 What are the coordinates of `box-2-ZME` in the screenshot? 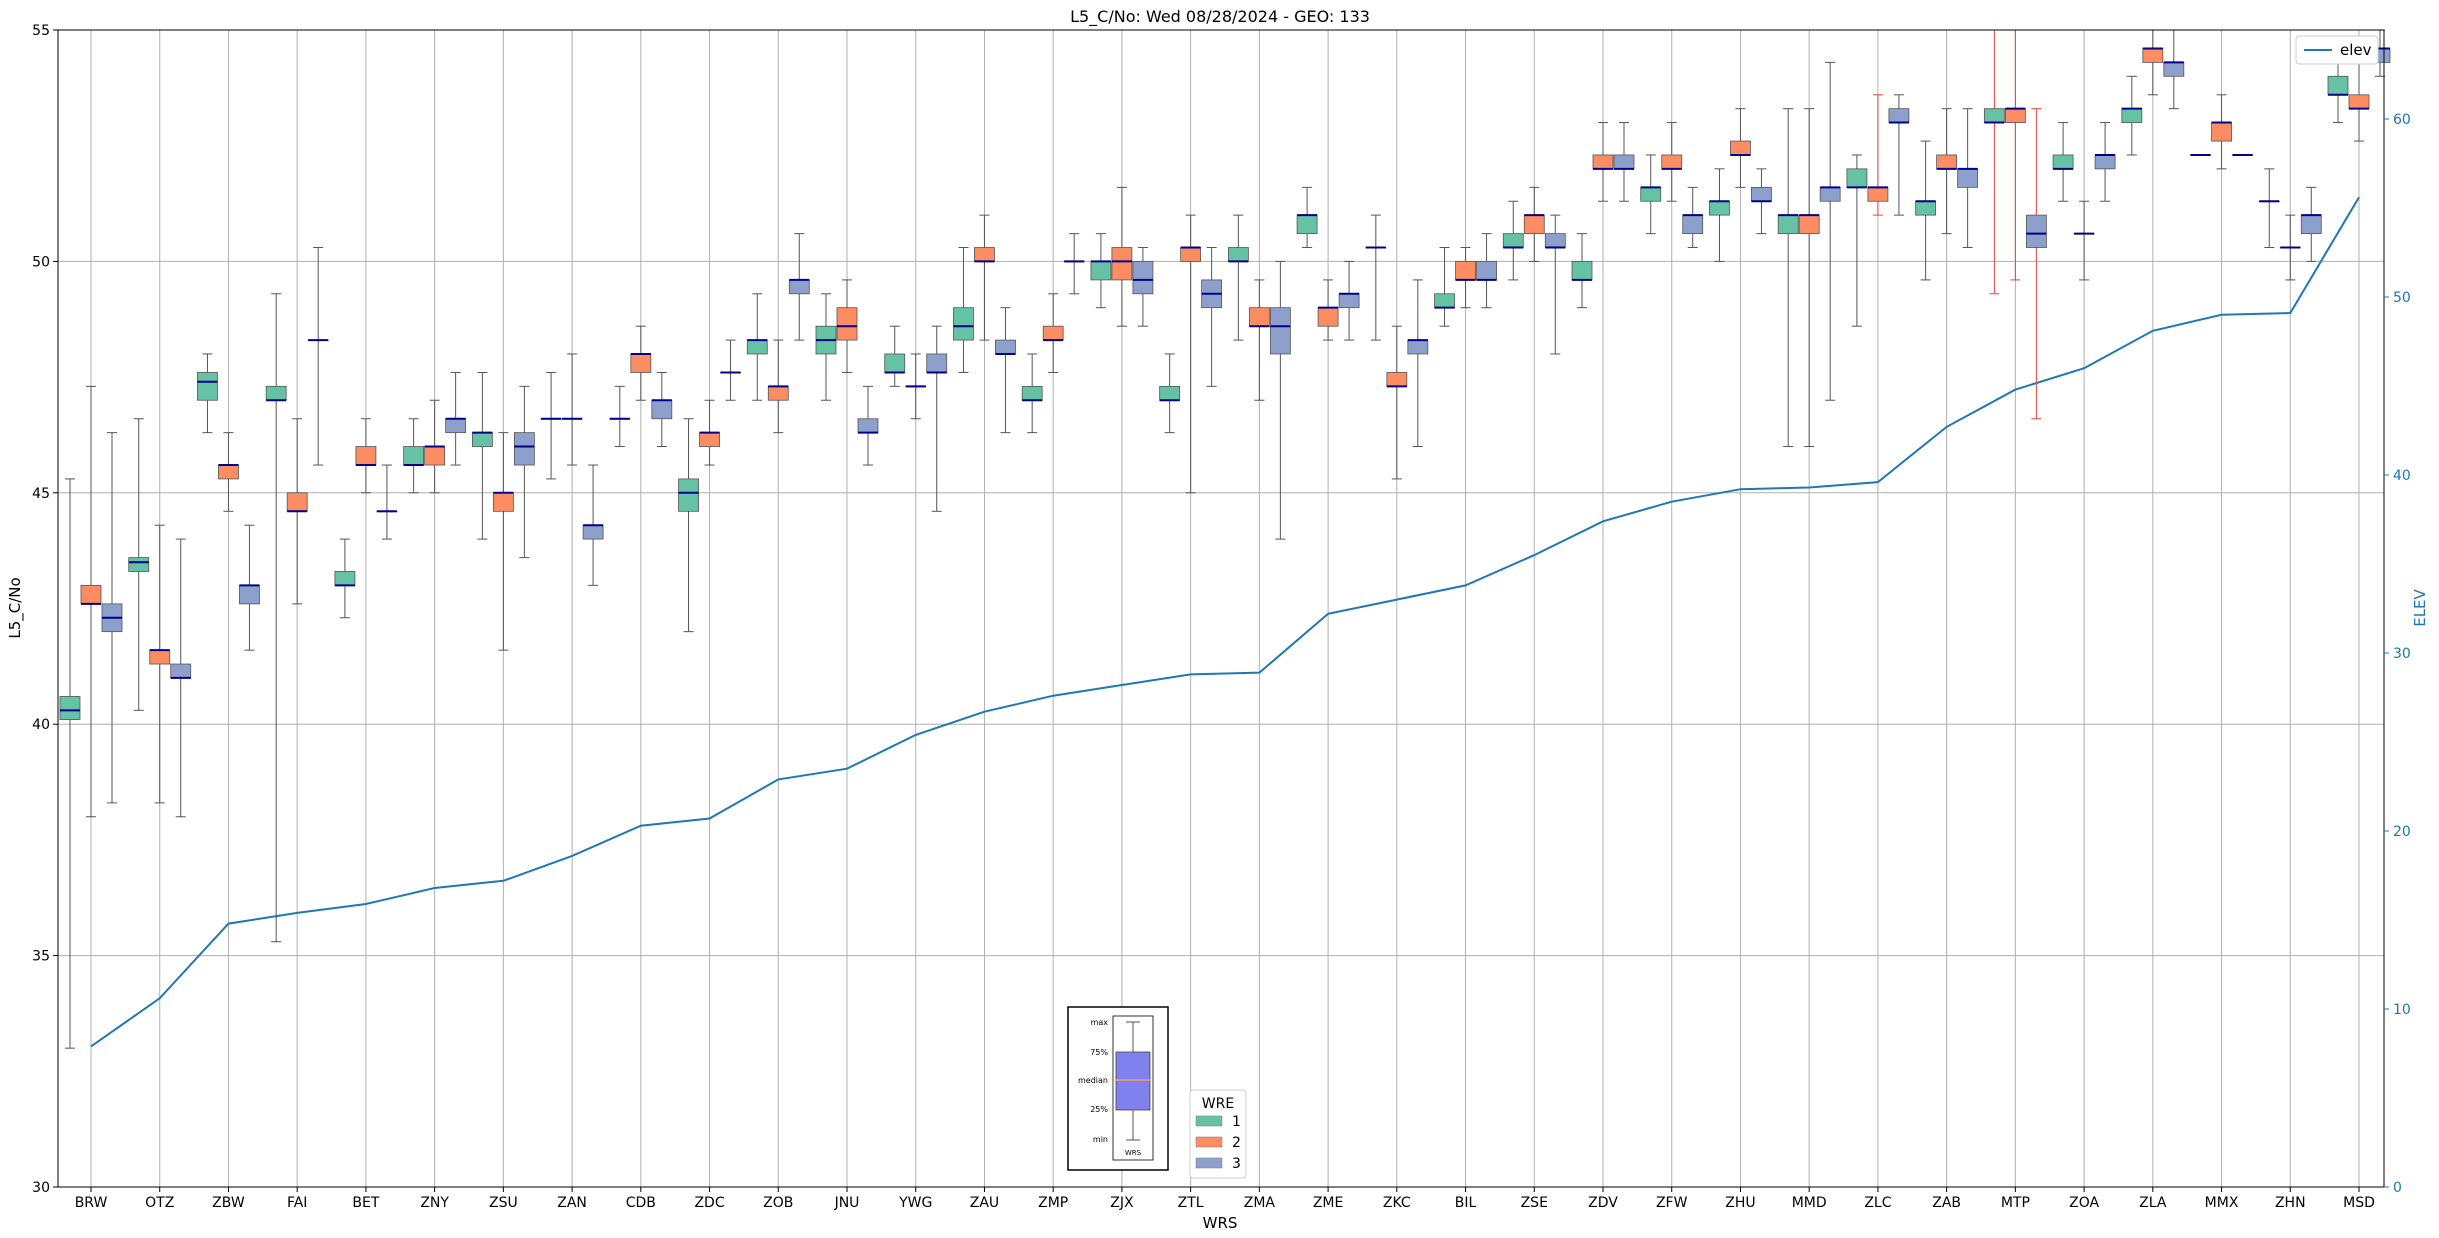 It's located at (1328, 310).